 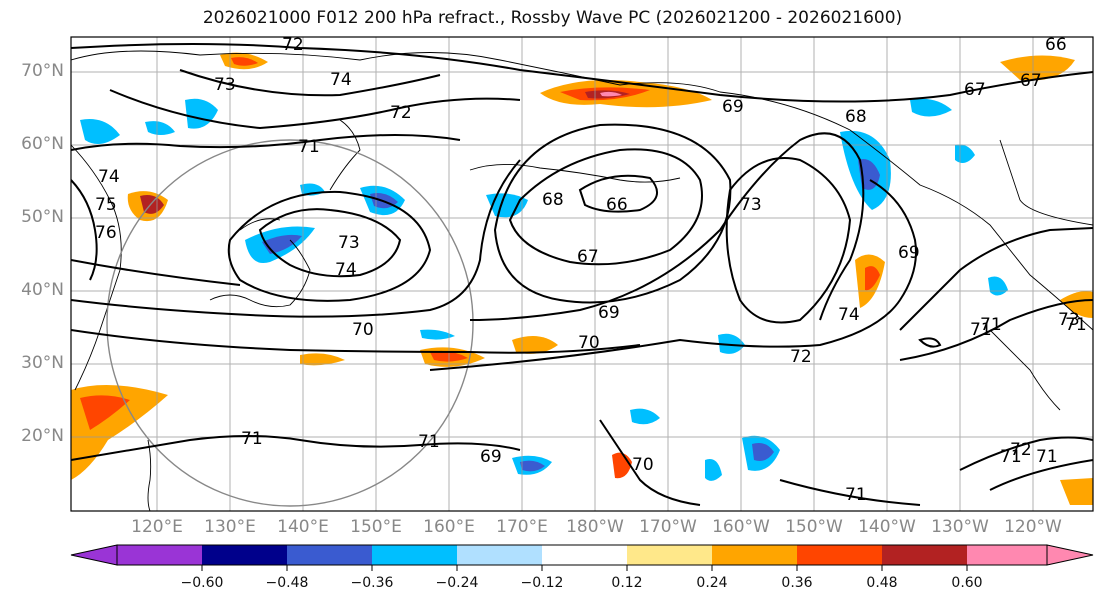 What do you see at coordinates (94, 555) in the screenshot?
I see `colorbar-extend-low` at bounding box center [94, 555].